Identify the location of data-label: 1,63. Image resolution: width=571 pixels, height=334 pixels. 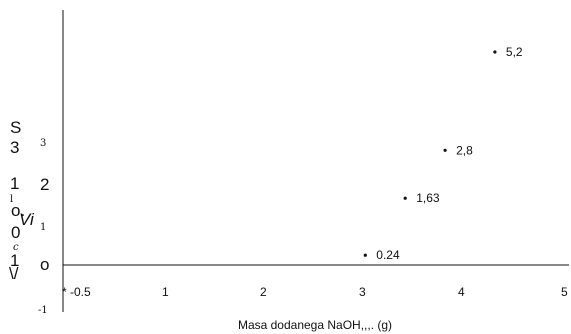
(428, 198).